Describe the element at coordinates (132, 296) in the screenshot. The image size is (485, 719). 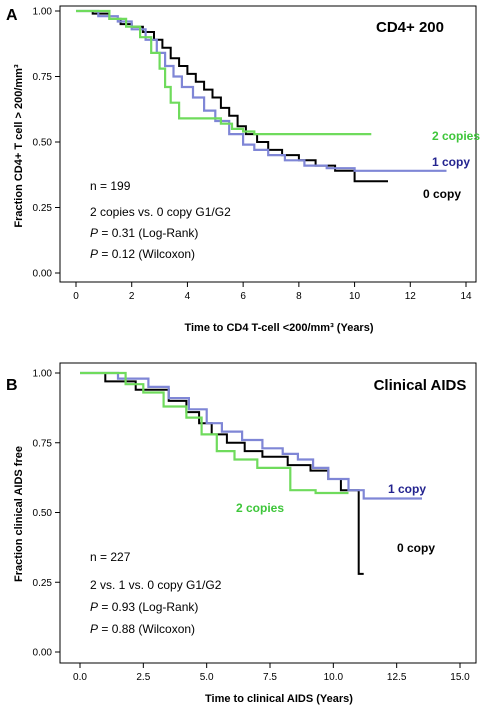
I see `x-tick-label: 2` at that location.